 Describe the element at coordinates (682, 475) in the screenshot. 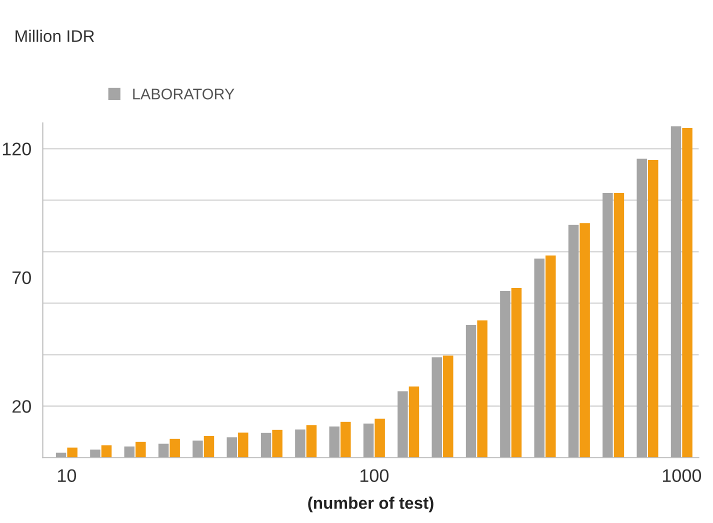

I see `x-tick-label: 1000` at that location.